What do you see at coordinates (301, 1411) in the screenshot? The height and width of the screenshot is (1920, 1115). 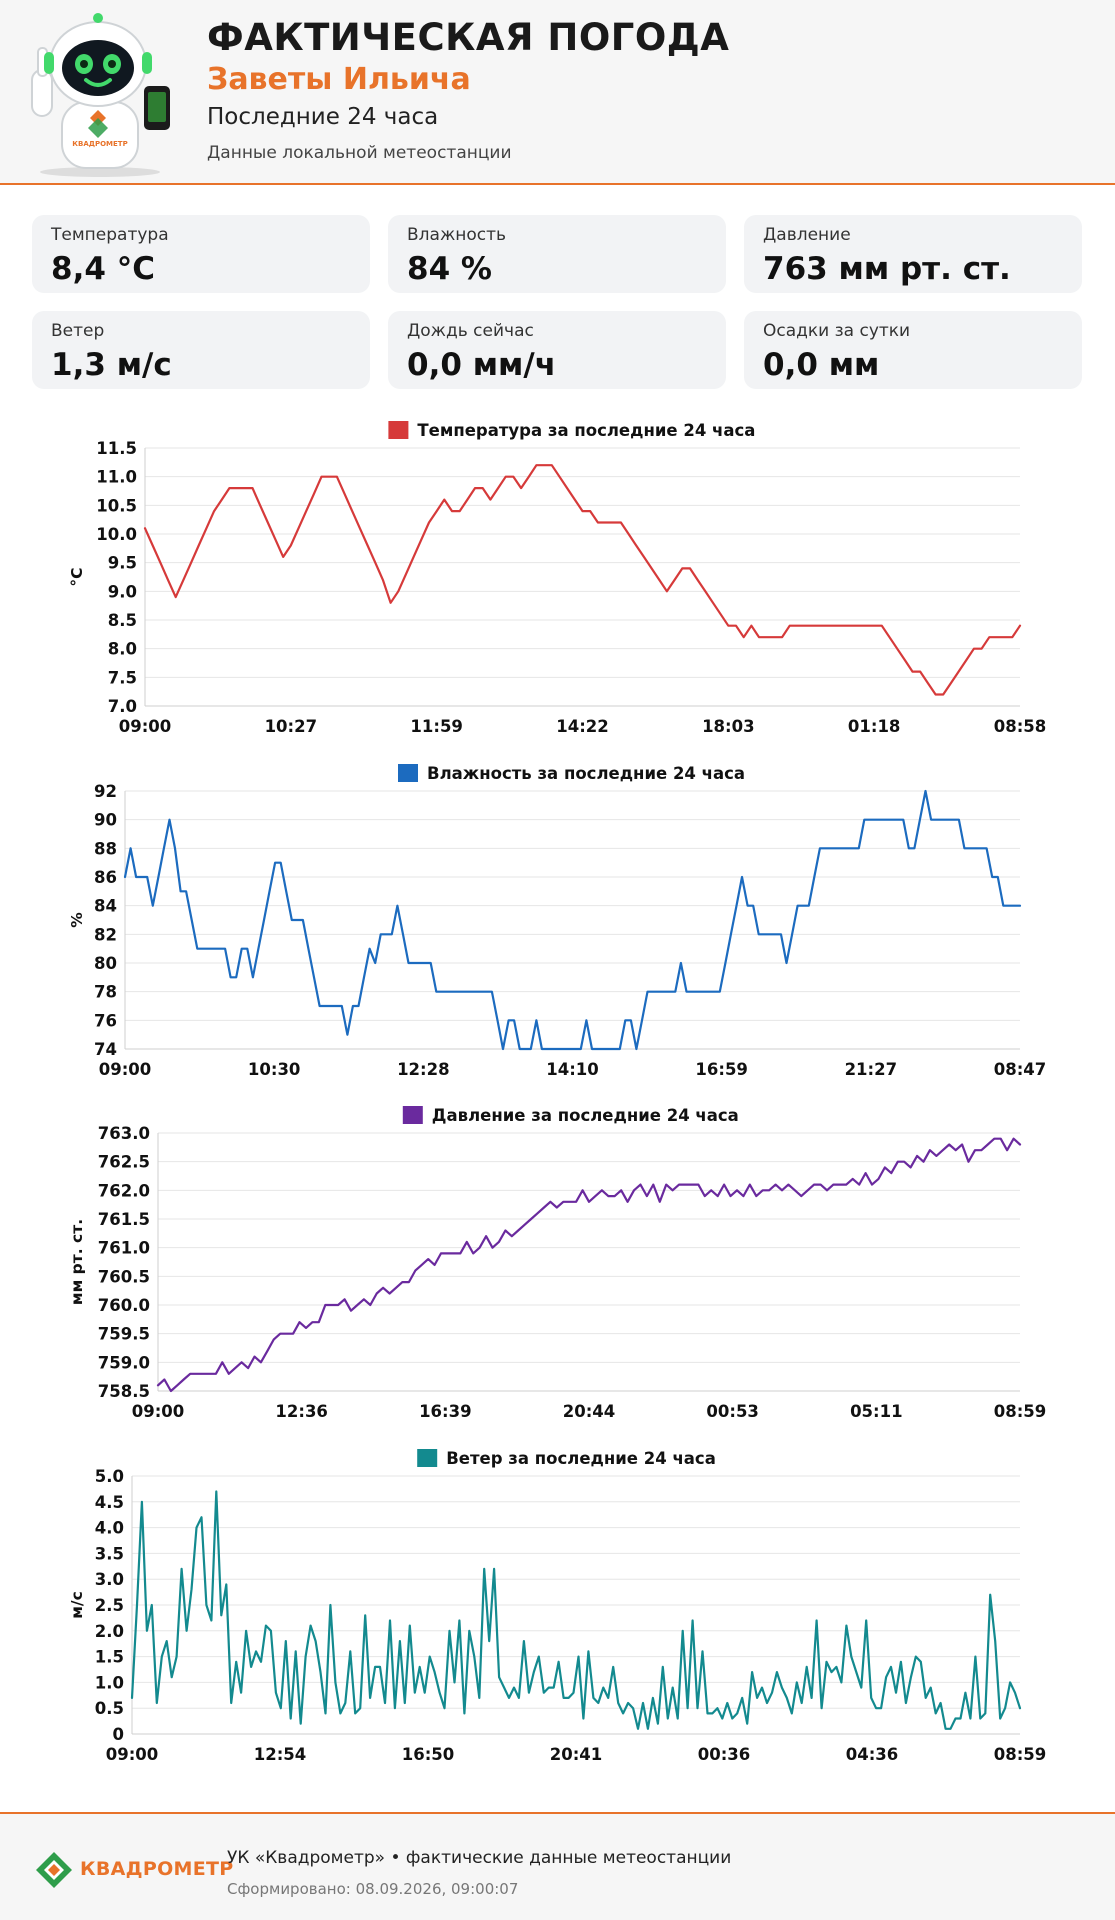 I see `x-tick-label: 12:36` at bounding box center [301, 1411].